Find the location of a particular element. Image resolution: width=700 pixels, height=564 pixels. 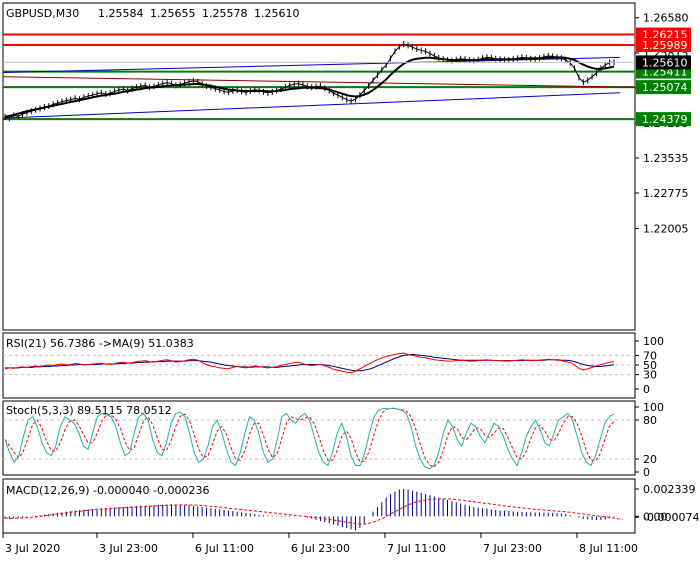

channel-mid-line is located at coordinates (319, 82).